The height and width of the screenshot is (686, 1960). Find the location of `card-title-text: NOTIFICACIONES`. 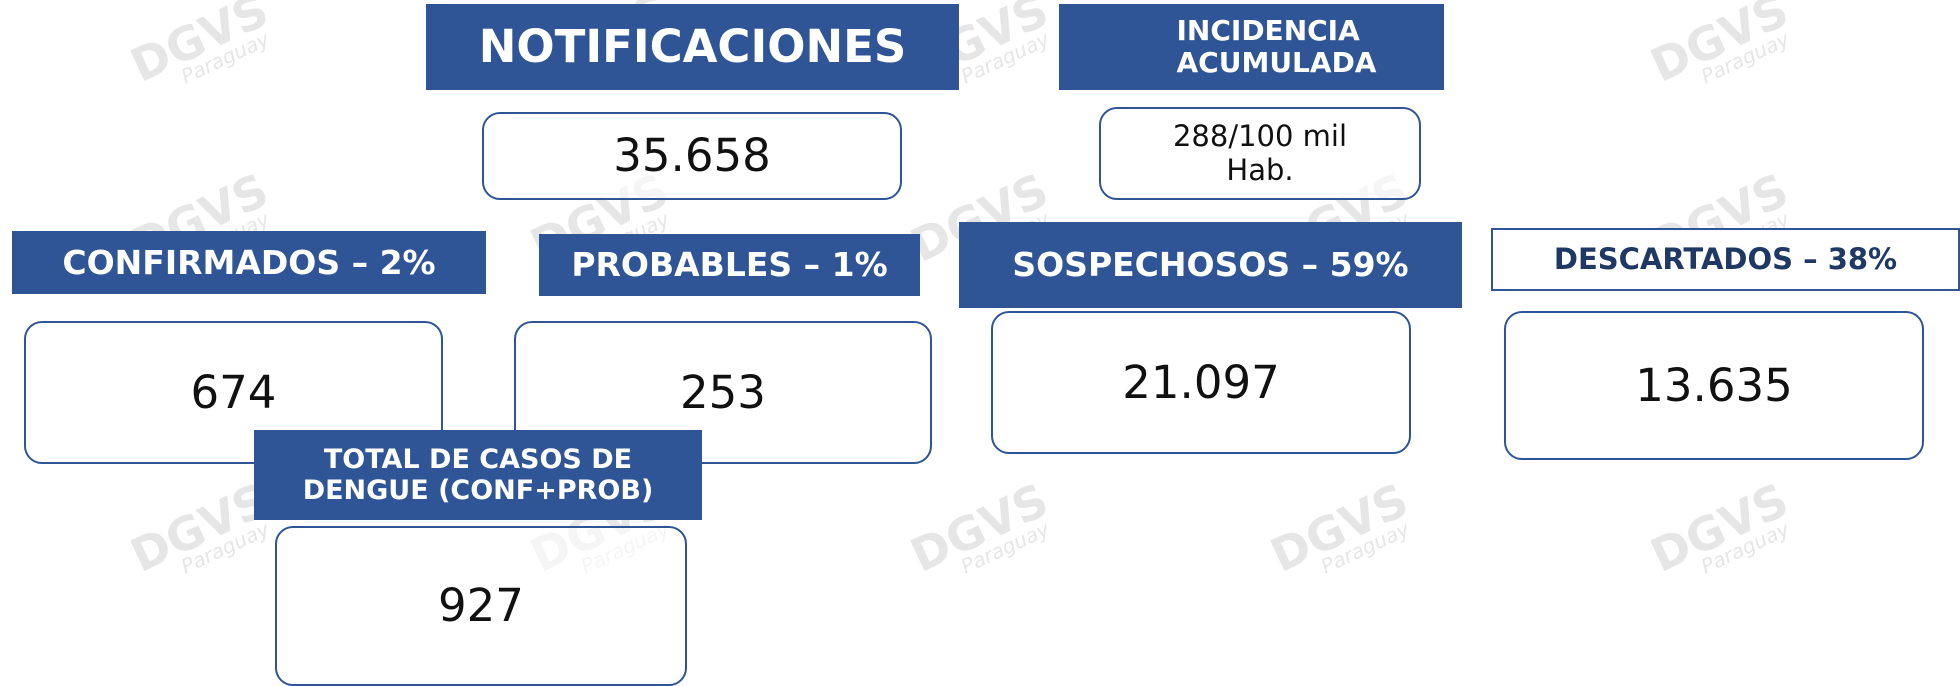

card-title-text: NOTIFICACIONES is located at coordinates (692, 47).